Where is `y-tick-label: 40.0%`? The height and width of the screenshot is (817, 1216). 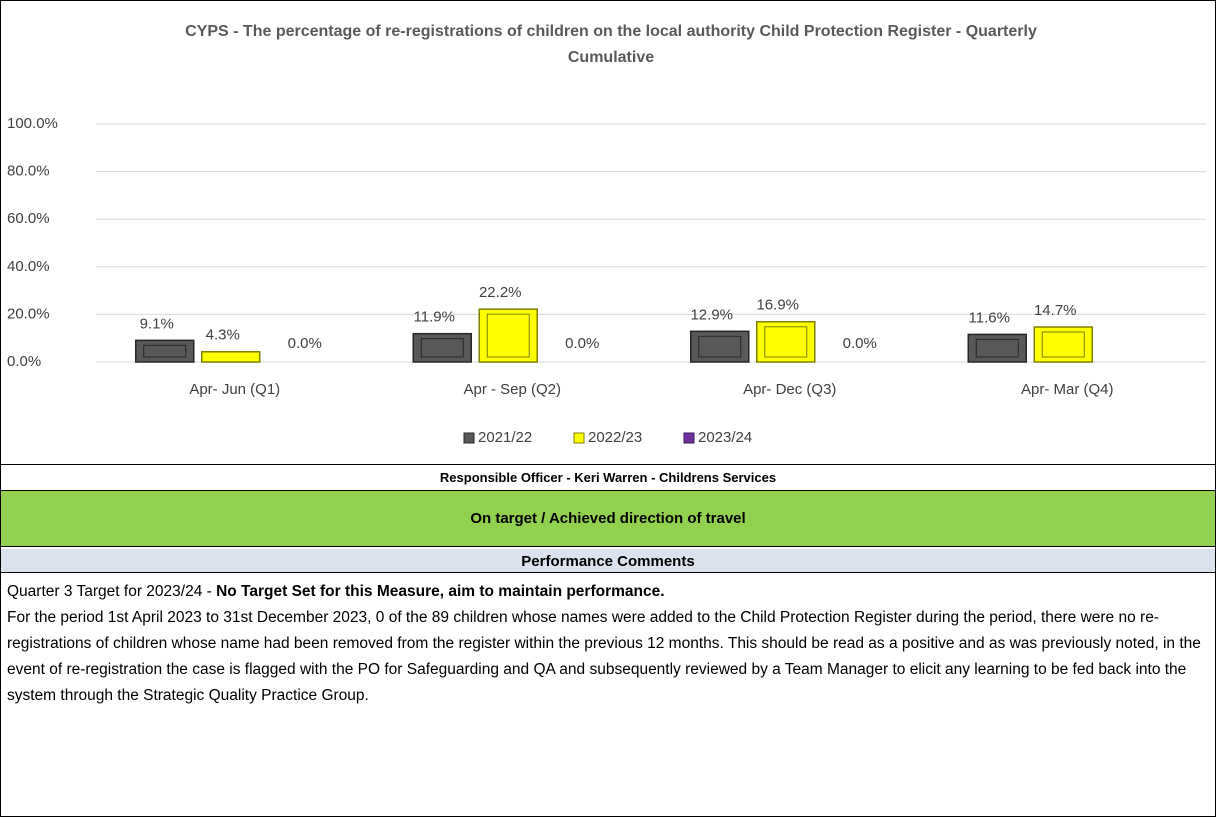 y-tick-label: 40.0% is located at coordinates (28, 266).